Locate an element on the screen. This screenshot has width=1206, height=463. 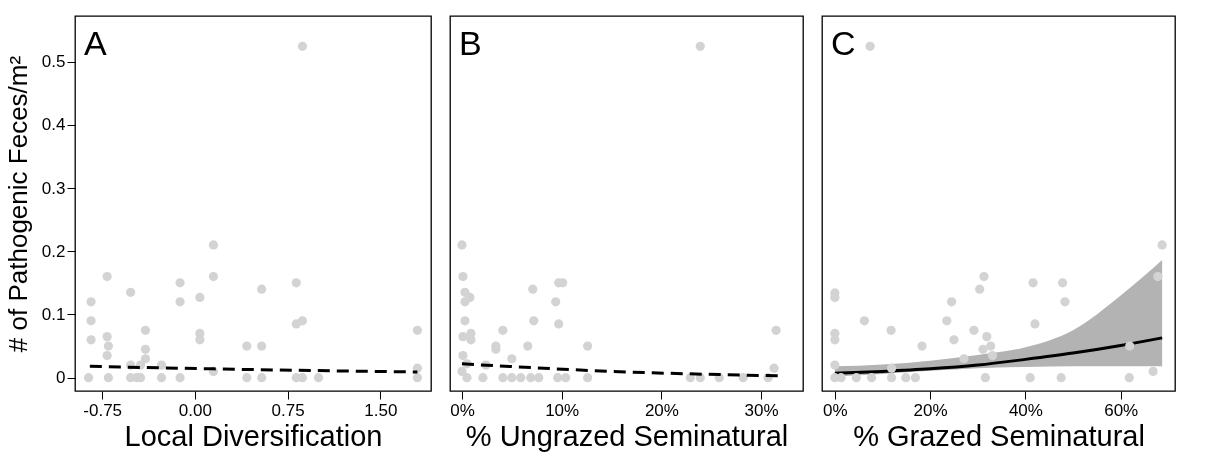
y-tick-label: 0.4 is located at coordinates (53, 125).